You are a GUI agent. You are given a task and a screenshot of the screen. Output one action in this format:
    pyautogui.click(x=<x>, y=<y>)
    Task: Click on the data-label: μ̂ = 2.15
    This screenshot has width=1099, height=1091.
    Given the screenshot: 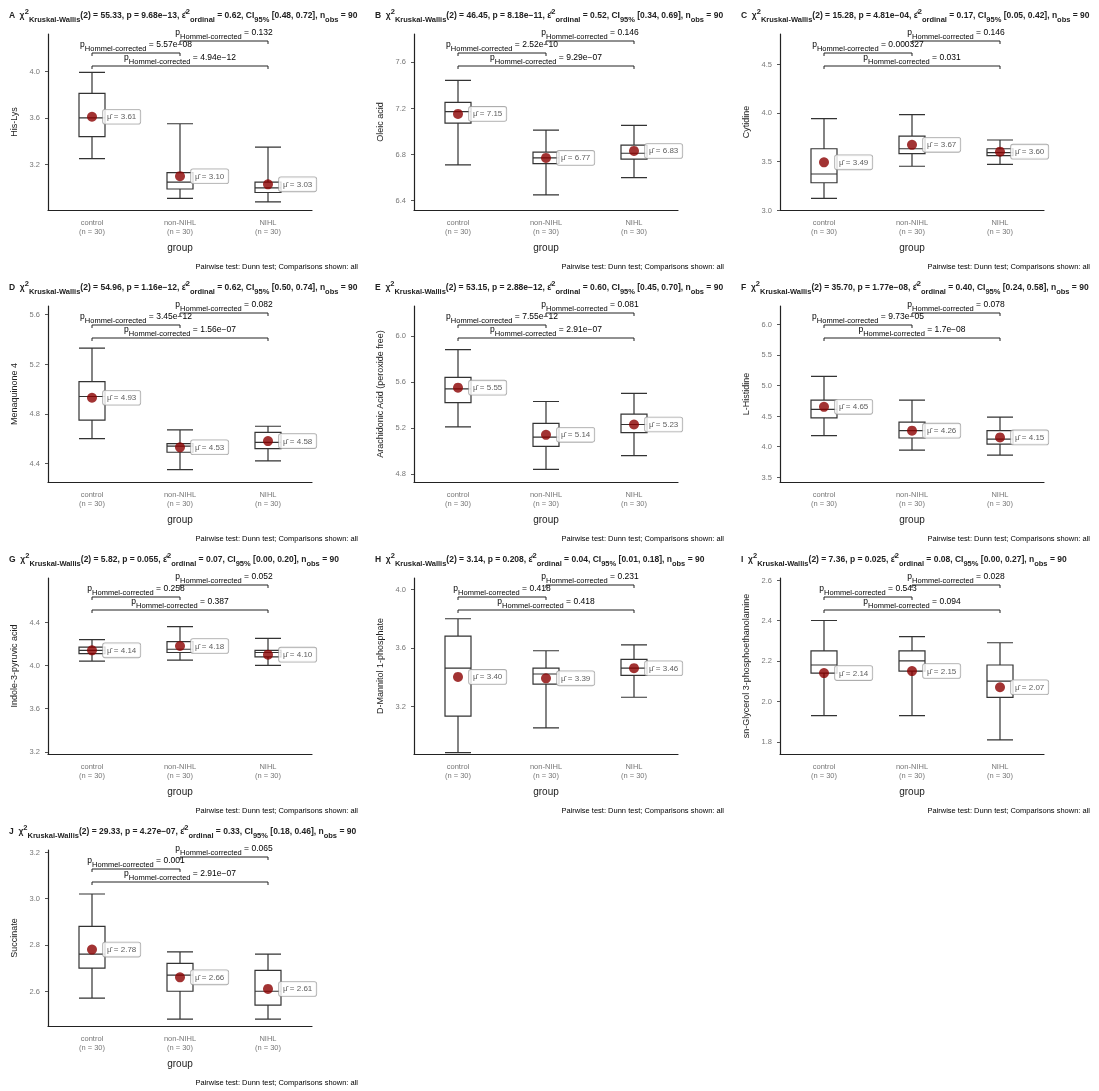 What is the action you would take?
    pyautogui.click(x=942, y=671)
    